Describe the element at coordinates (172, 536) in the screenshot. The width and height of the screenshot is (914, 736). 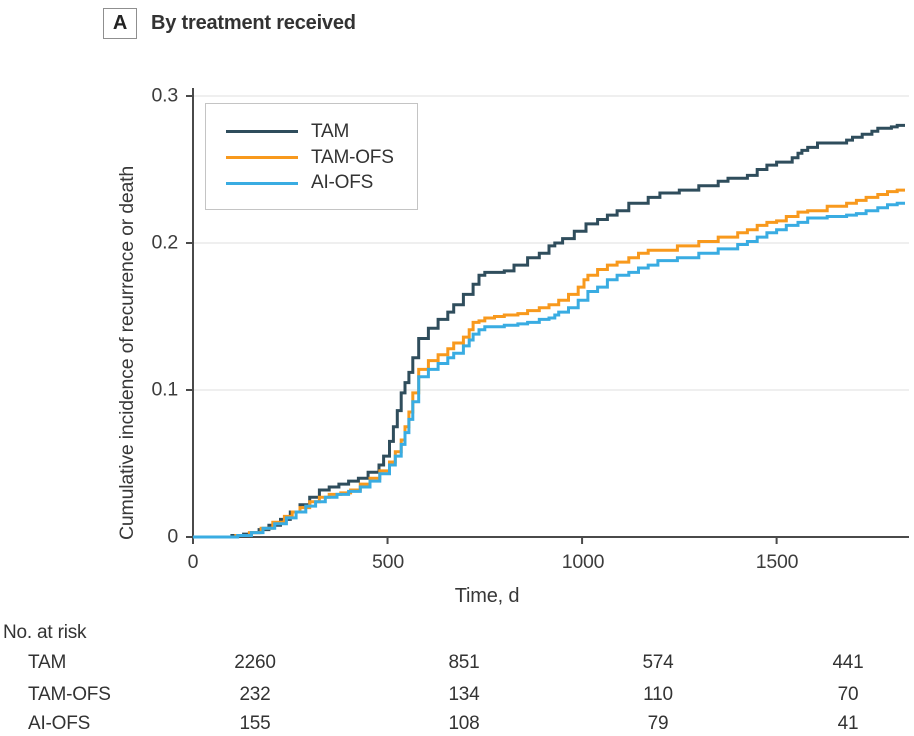
I see `y-tick-label-0: 0` at that location.